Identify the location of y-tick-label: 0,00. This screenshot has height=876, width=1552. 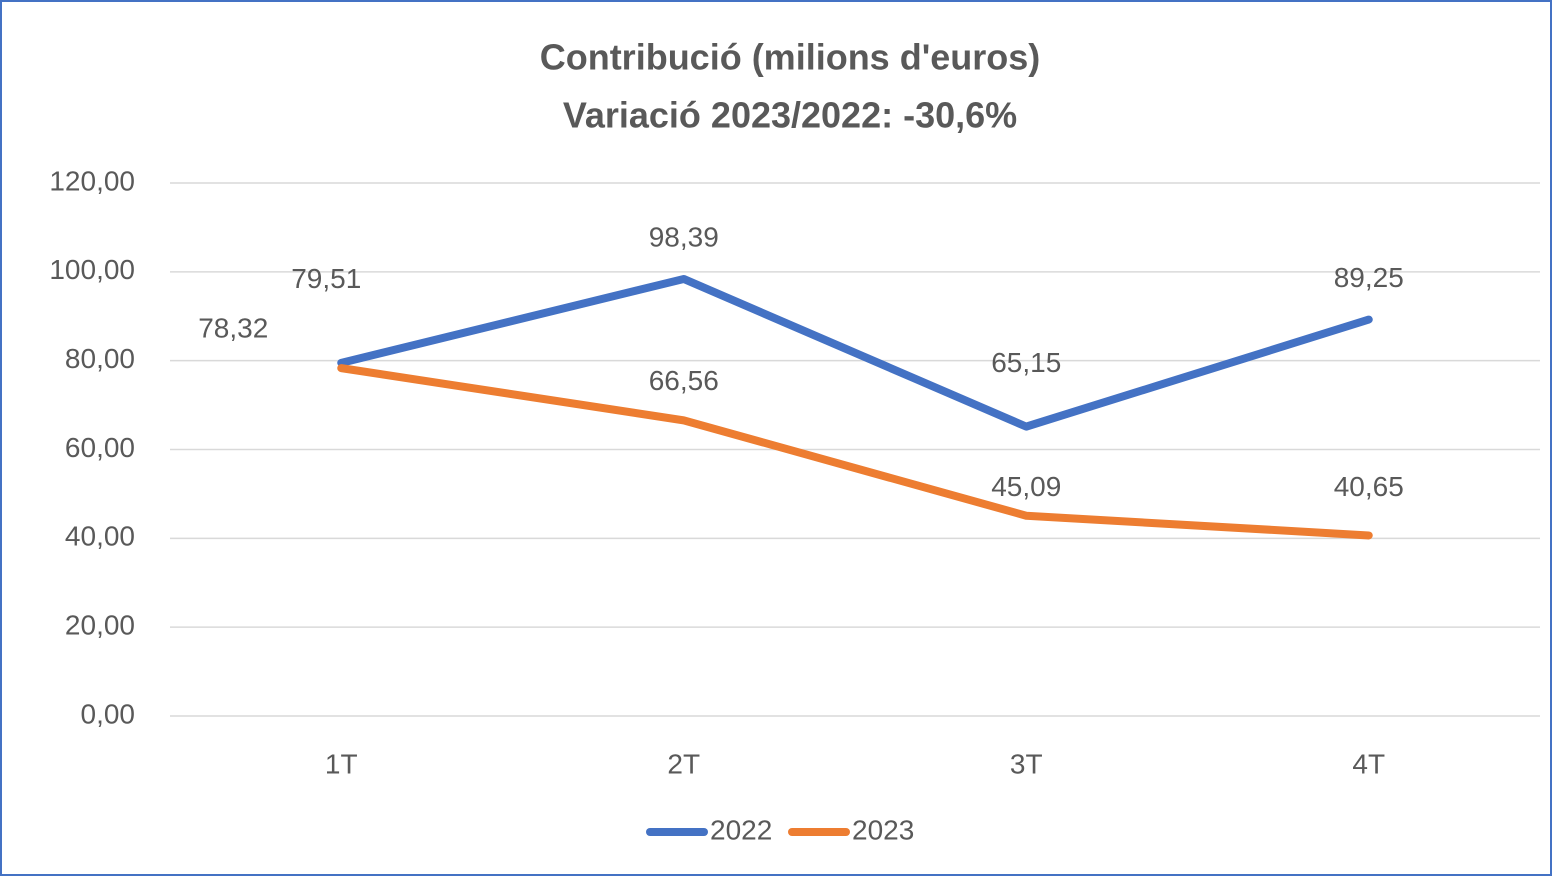
(108, 713).